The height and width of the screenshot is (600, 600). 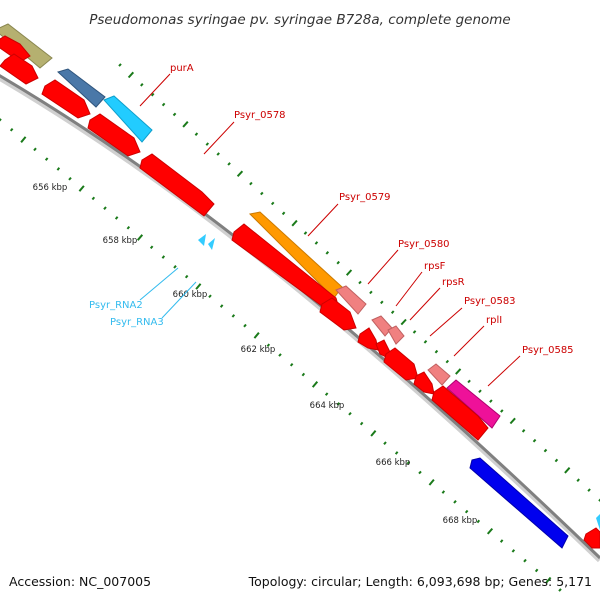 I want to click on gene-label-psyr0579: Psyr_0579, so click(x=365, y=197).